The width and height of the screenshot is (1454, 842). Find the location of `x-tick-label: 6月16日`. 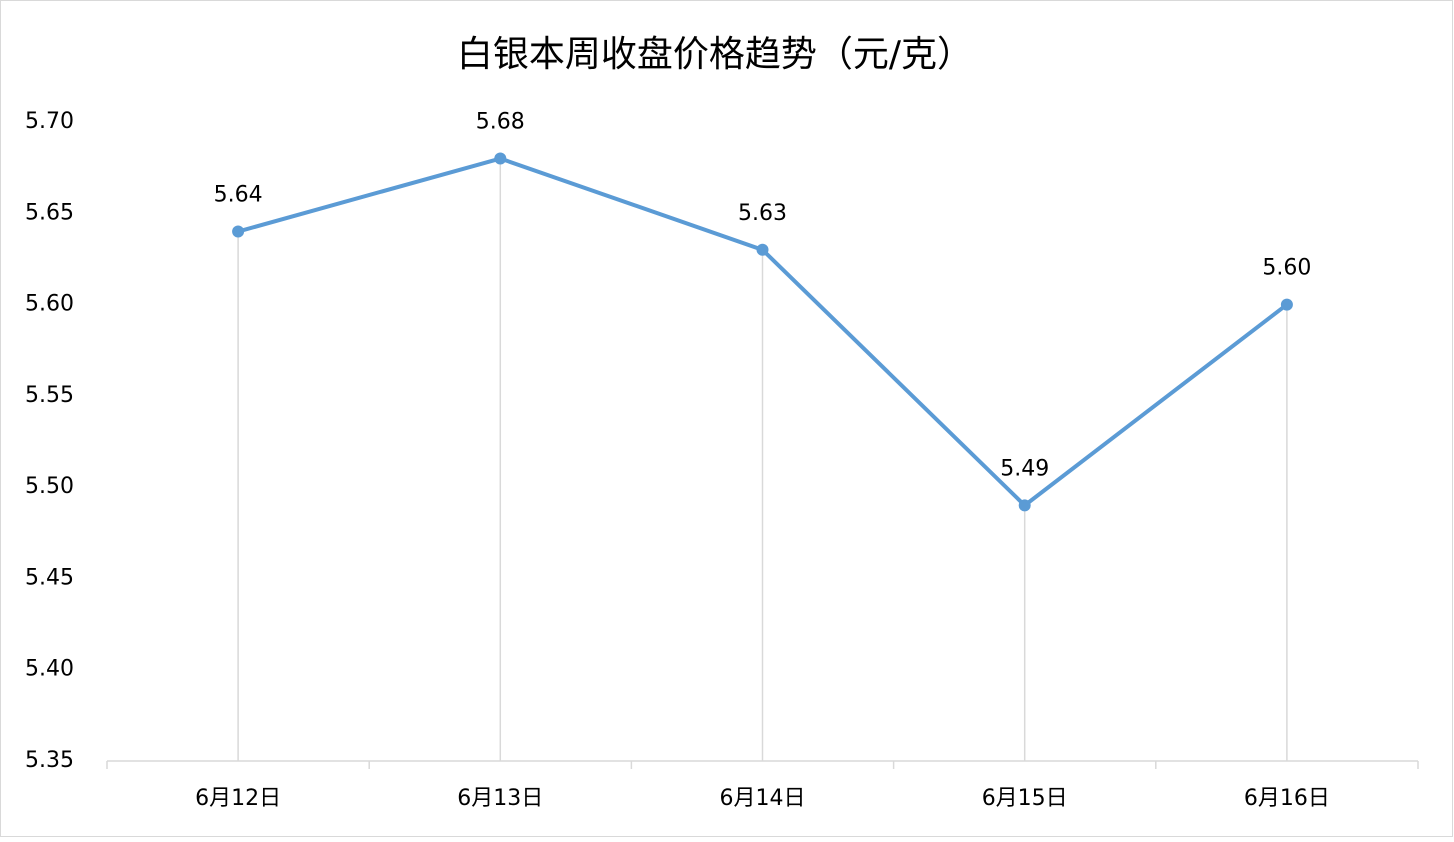

x-tick-label: 6月16日 is located at coordinates (1287, 798).